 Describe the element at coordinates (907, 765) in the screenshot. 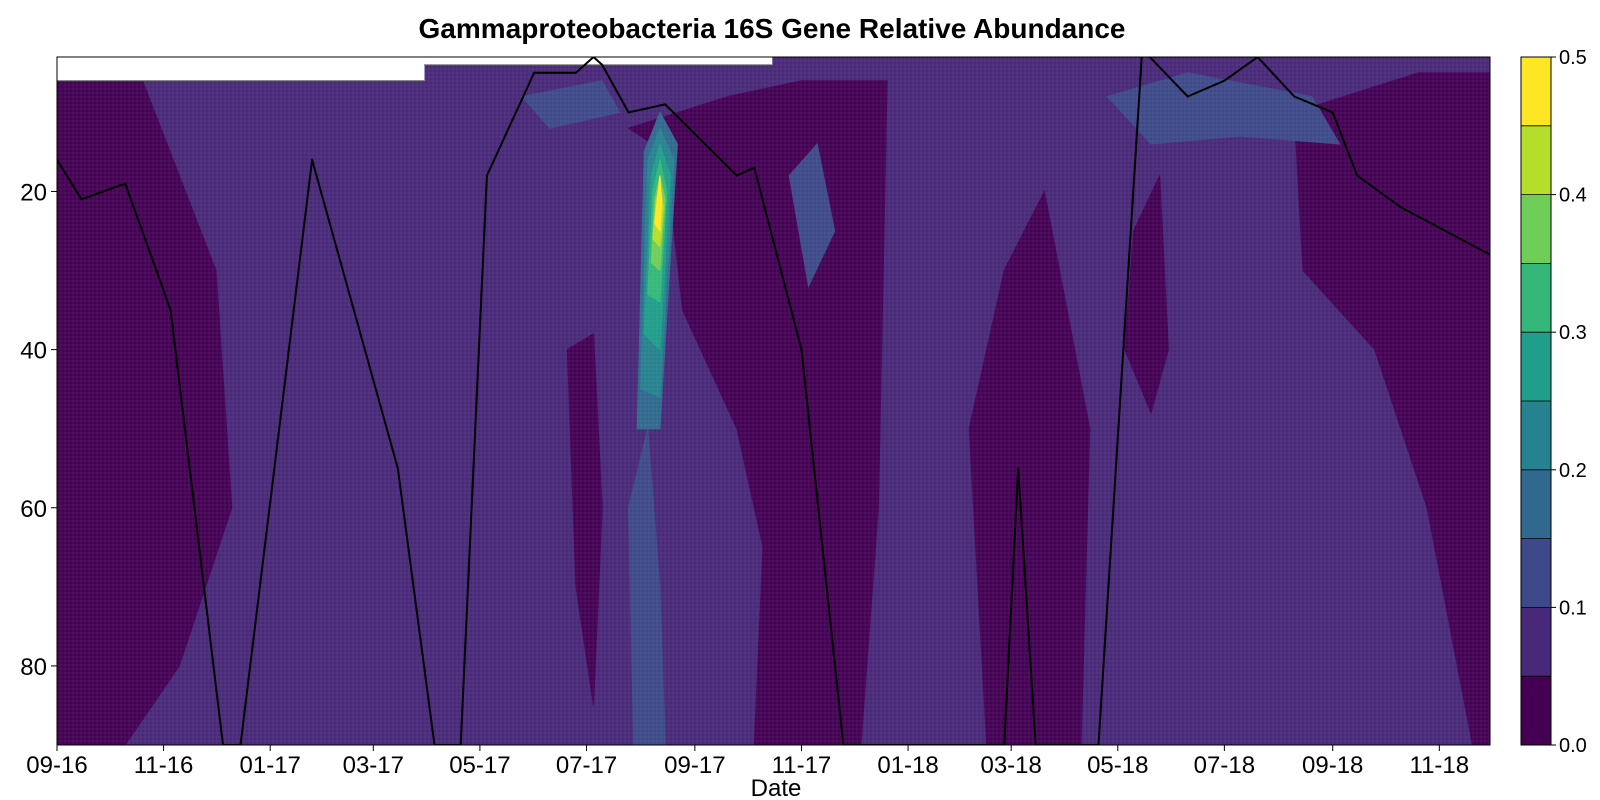

I see `x-tick-label-01-18: 01-18` at that location.